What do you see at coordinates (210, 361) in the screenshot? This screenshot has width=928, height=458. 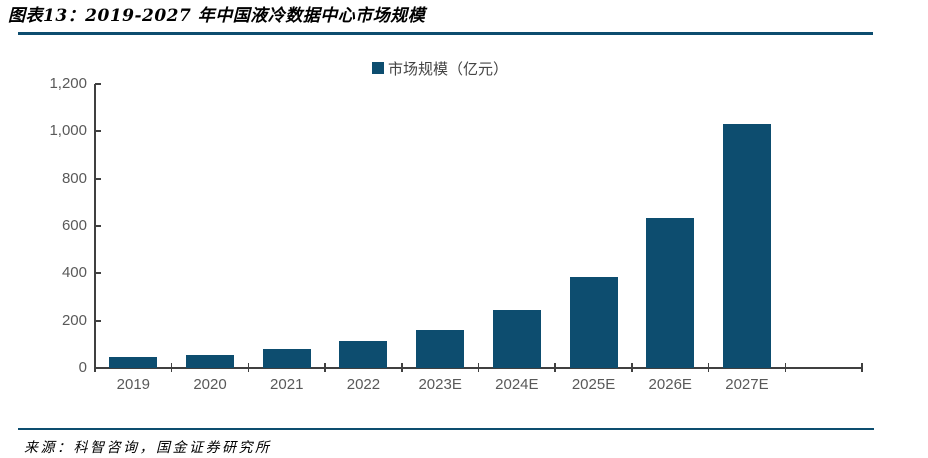 I see `bar-2020` at bounding box center [210, 361].